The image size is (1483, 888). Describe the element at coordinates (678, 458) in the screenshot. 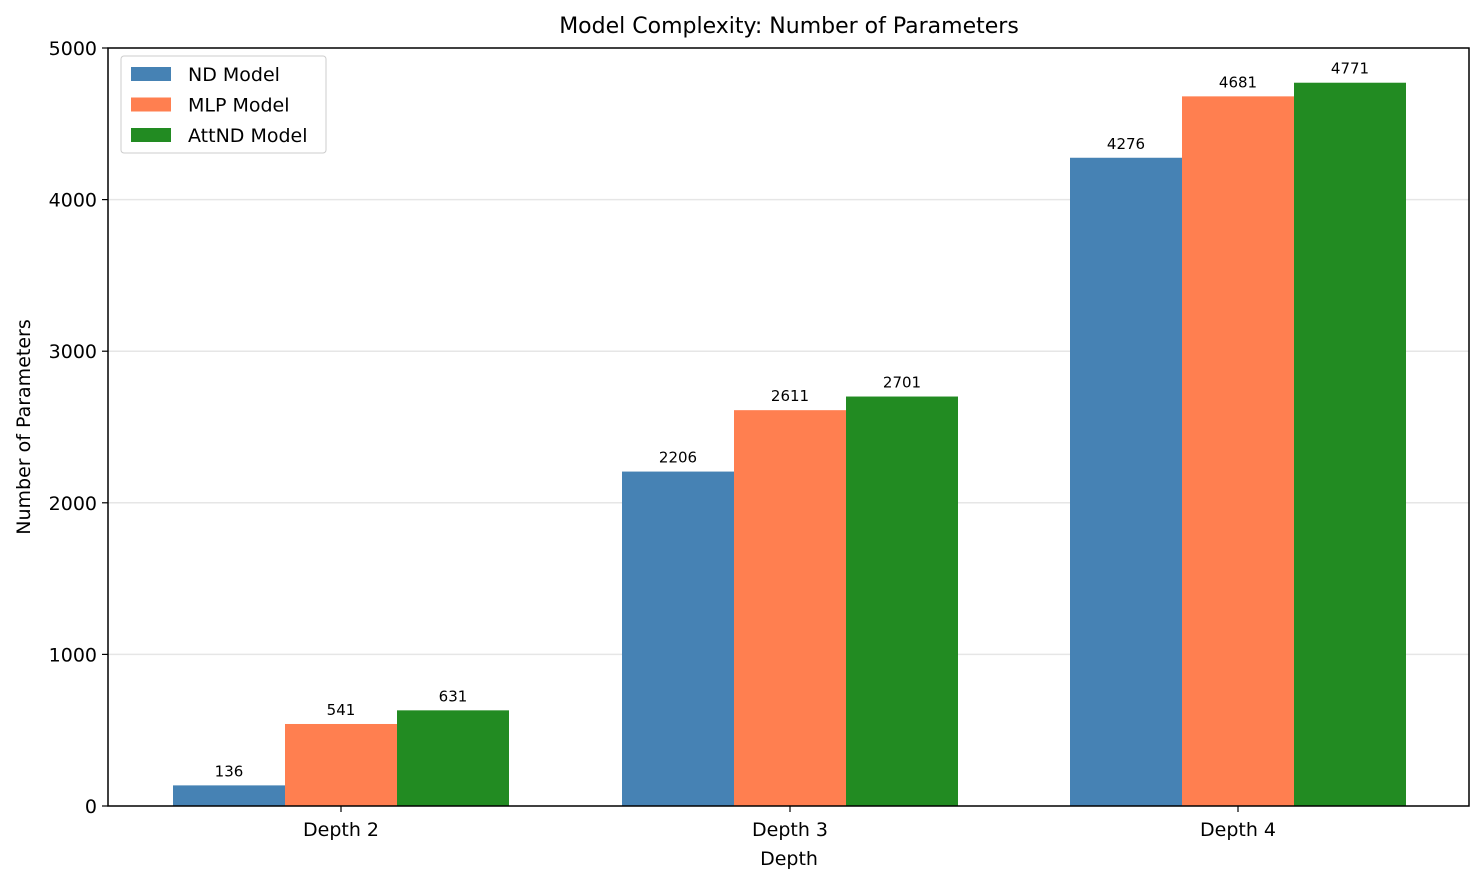

I see `bar-value-label: 2206` at that location.